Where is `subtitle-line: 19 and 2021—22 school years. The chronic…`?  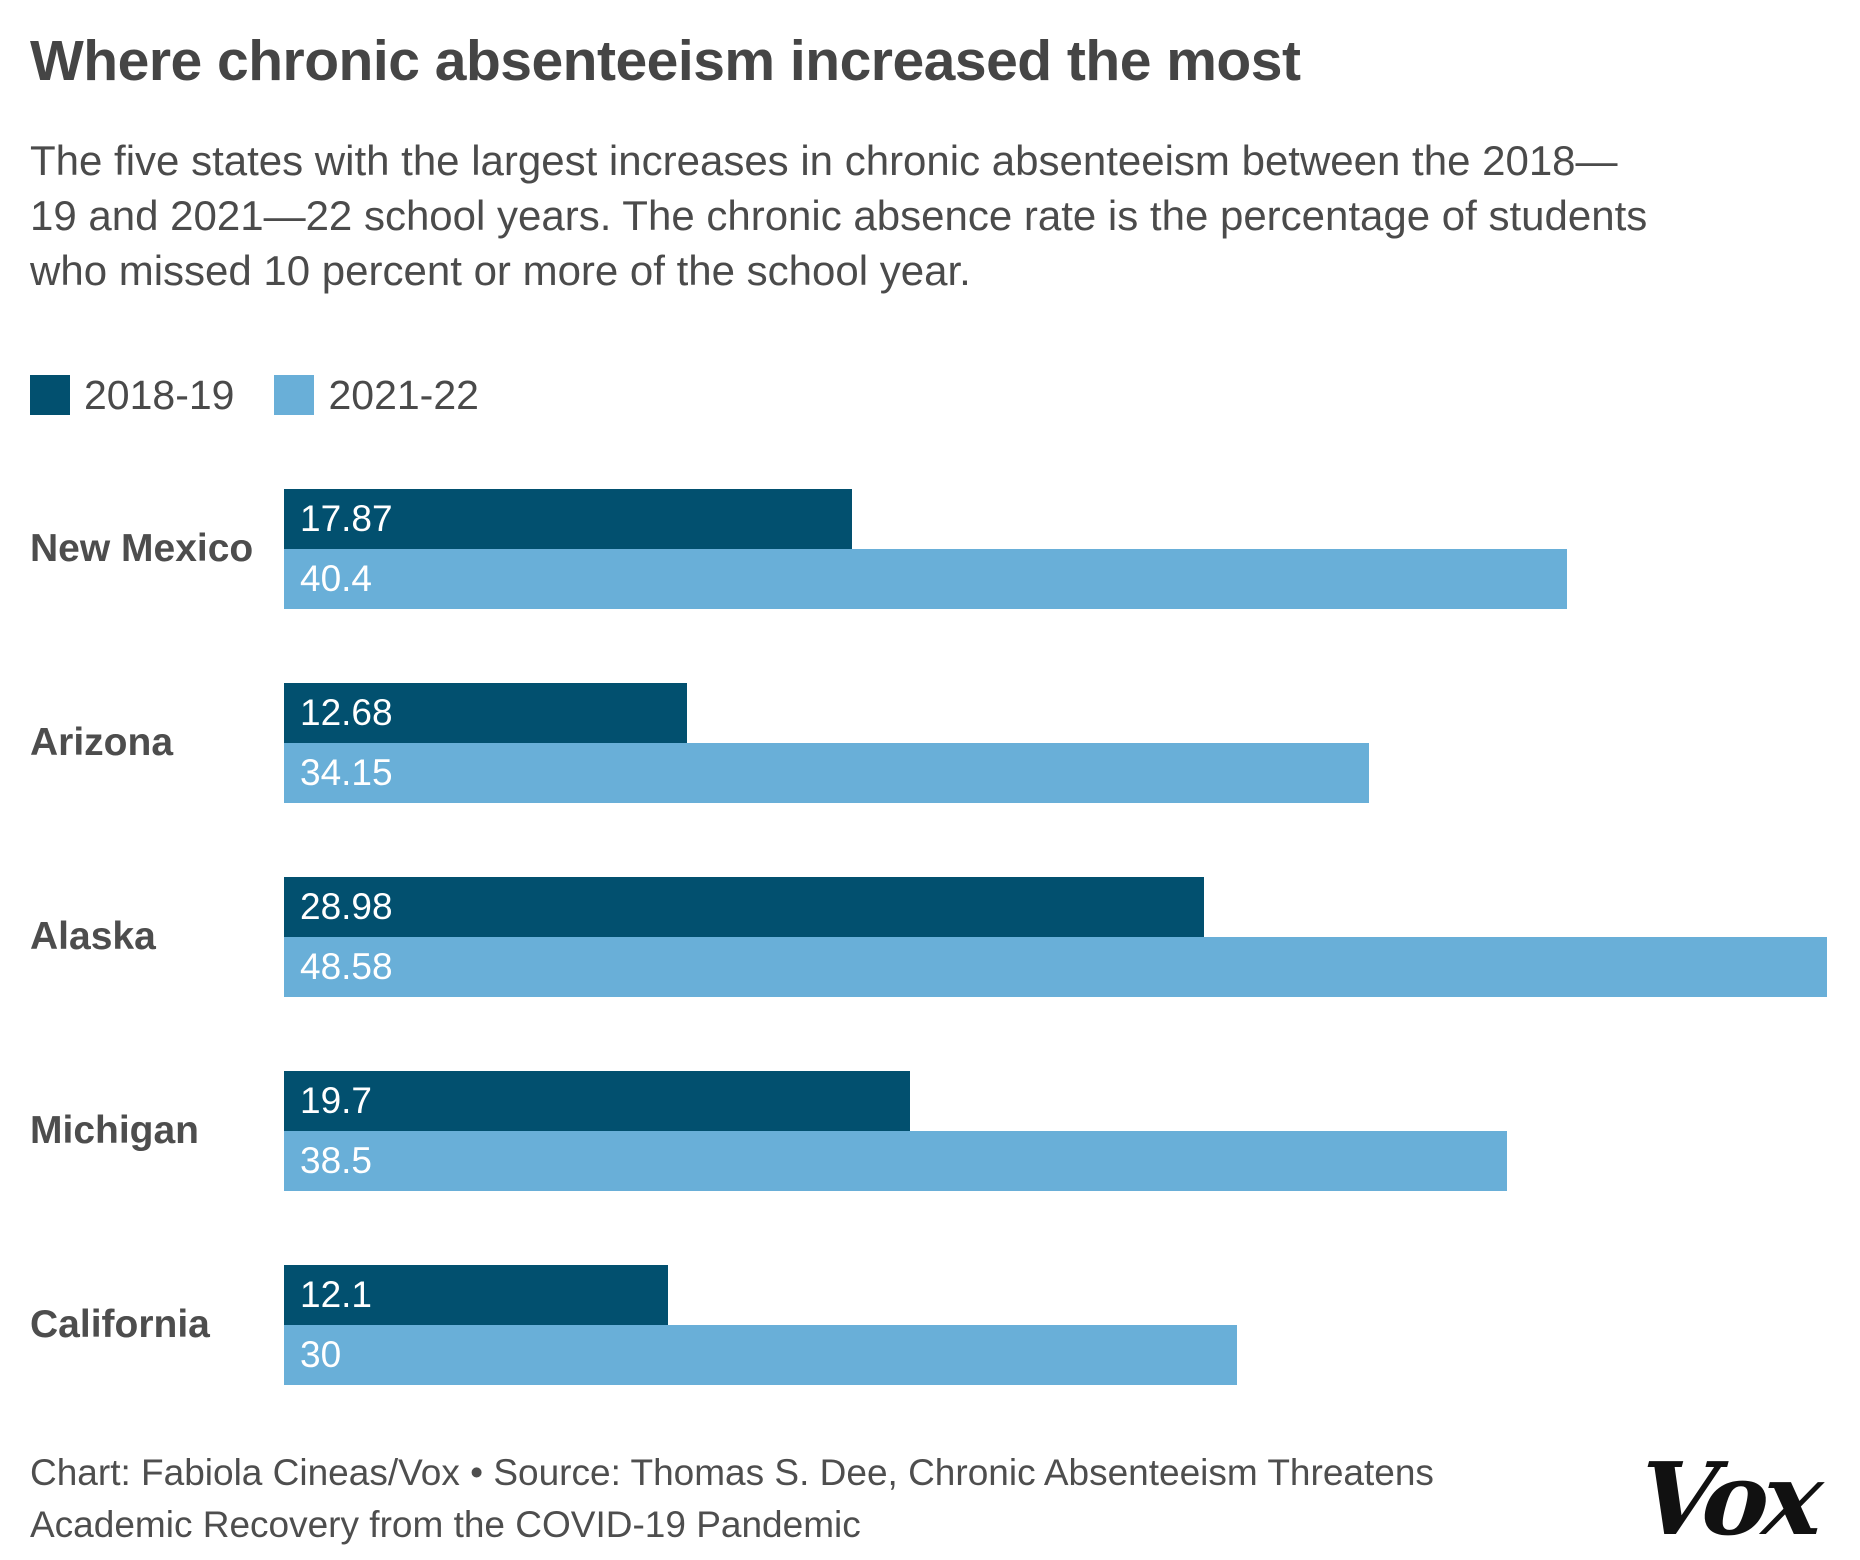 subtitle-line: 19 and 2021—22 school years. The chronic… is located at coordinates (839, 215).